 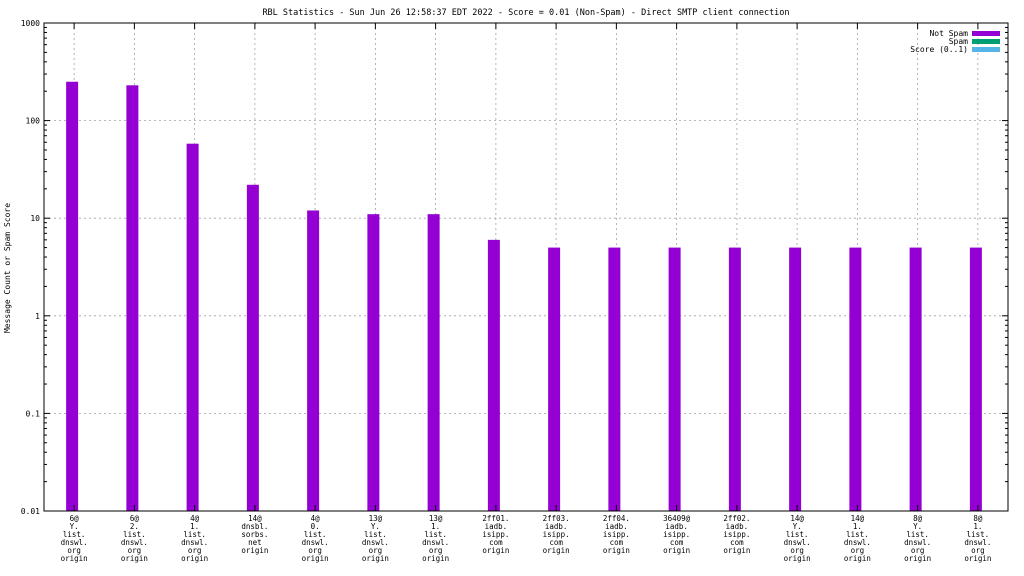 I want to click on x-category-label: 2ff02., so click(x=736, y=518).